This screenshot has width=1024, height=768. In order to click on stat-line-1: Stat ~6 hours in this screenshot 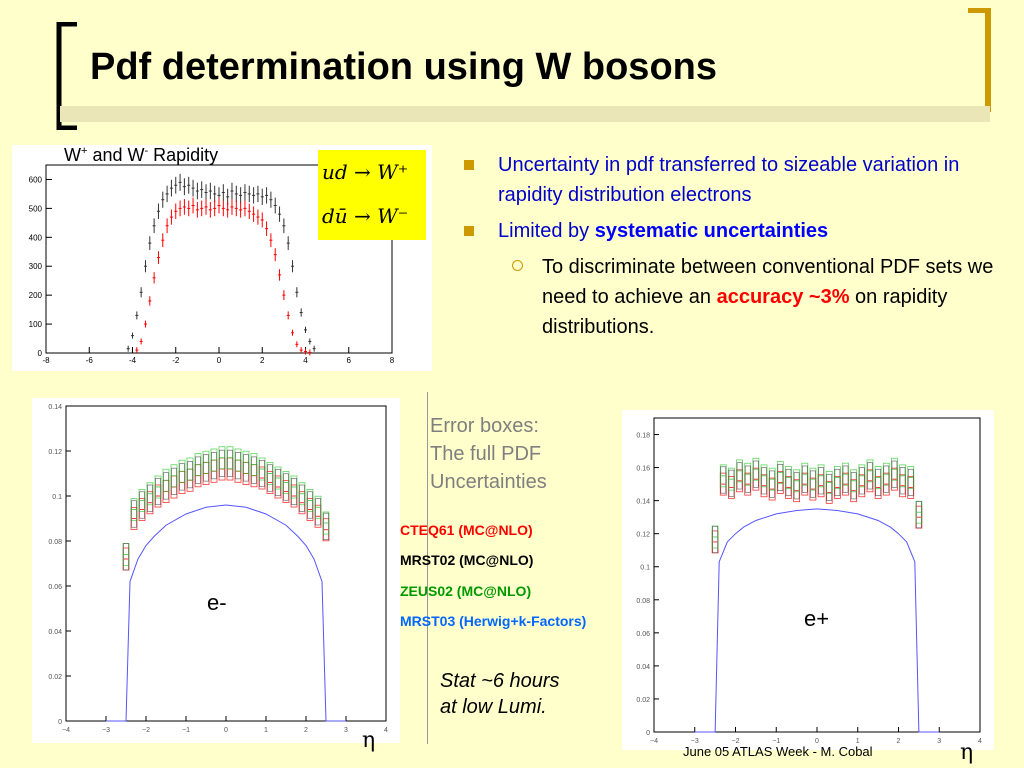, I will do `click(500, 681)`.